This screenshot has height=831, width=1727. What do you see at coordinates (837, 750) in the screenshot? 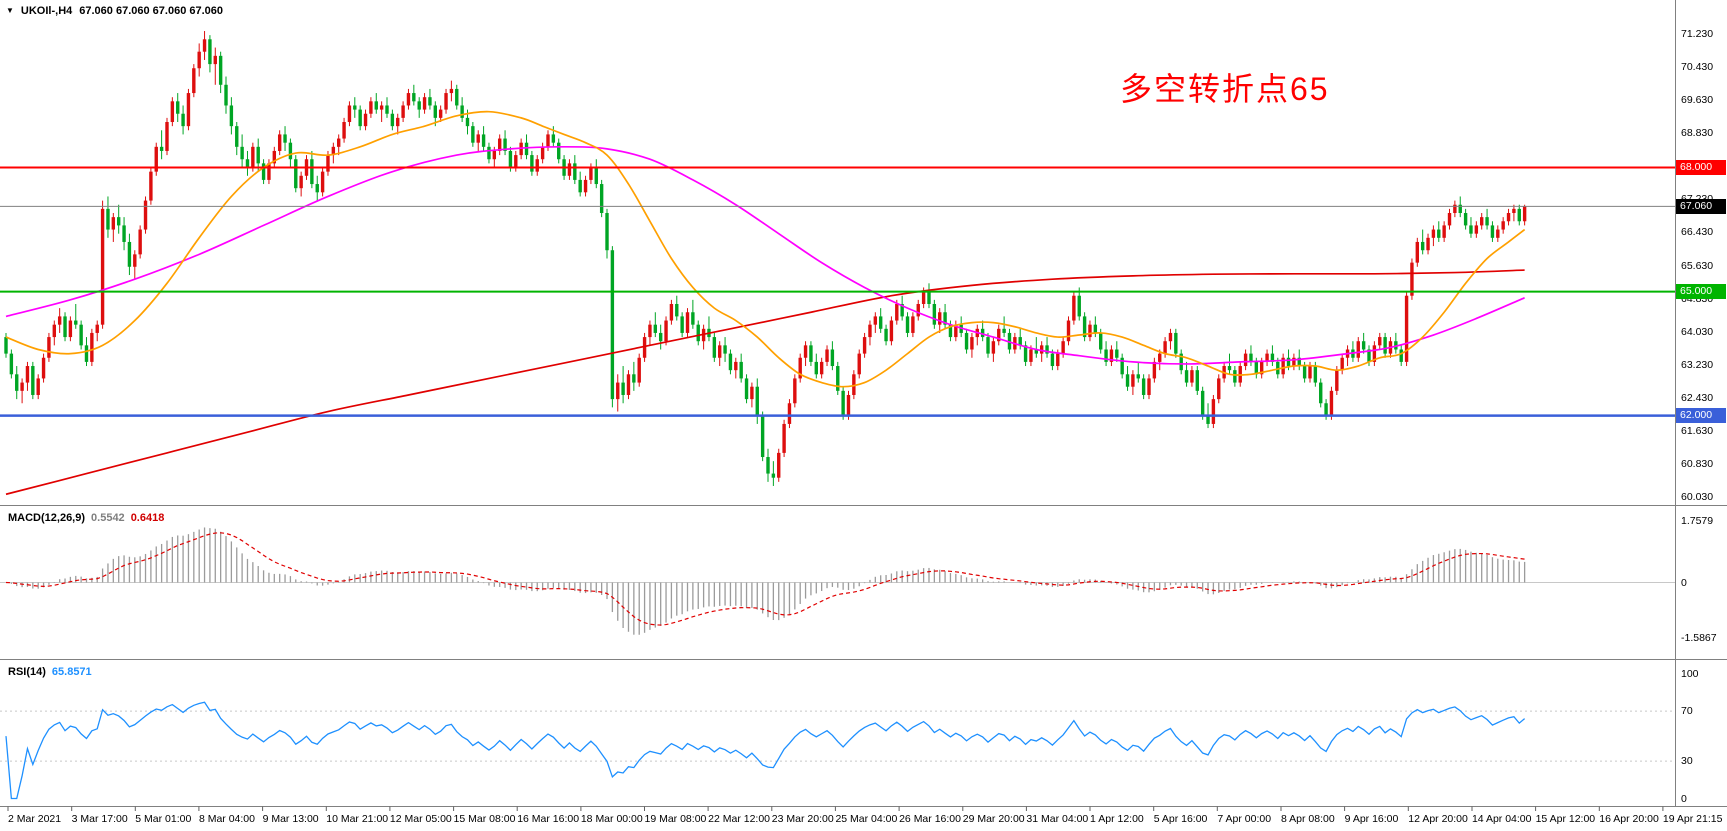
I see `rsi-line-layer` at bounding box center [837, 750].